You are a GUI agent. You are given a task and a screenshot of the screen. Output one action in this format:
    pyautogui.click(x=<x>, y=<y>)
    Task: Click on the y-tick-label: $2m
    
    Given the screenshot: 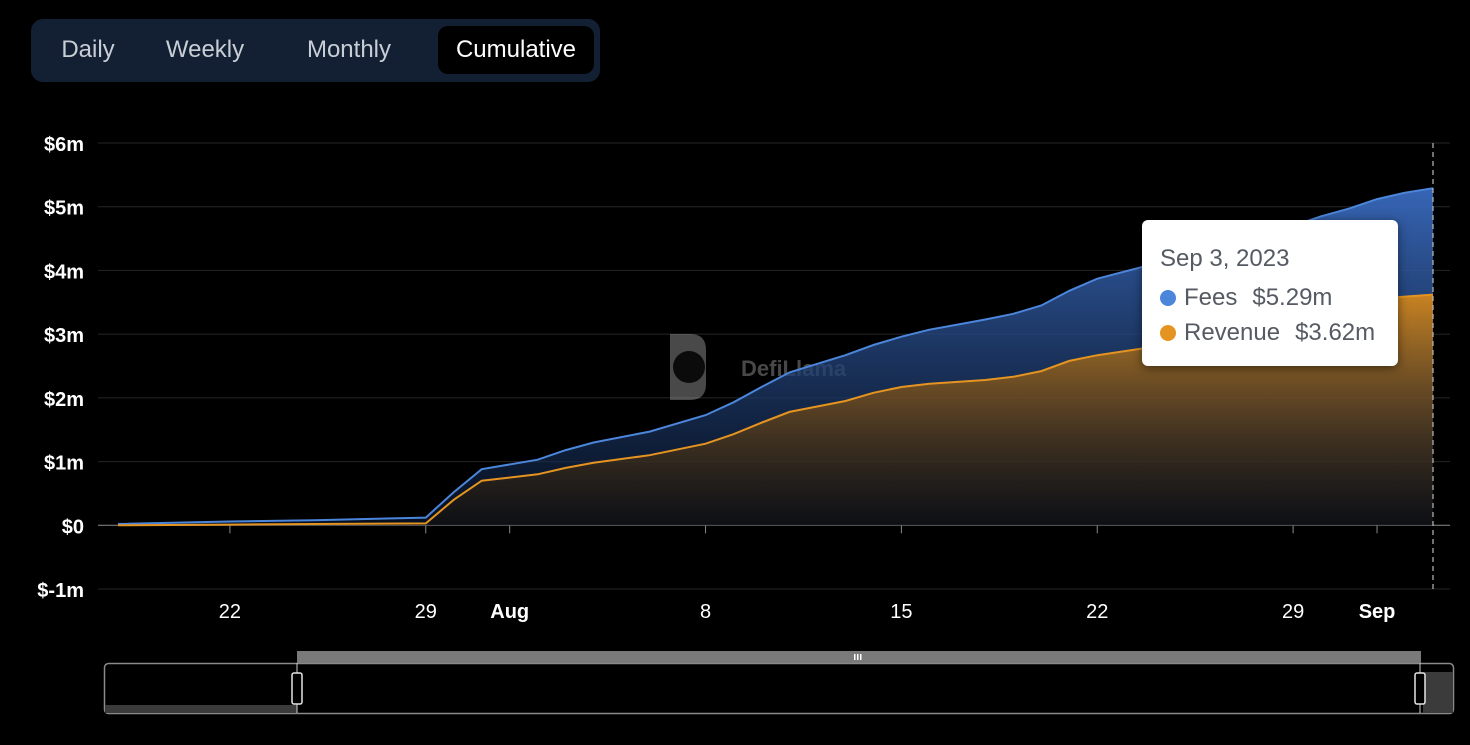 What is the action you would take?
    pyautogui.click(x=64, y=400)
    